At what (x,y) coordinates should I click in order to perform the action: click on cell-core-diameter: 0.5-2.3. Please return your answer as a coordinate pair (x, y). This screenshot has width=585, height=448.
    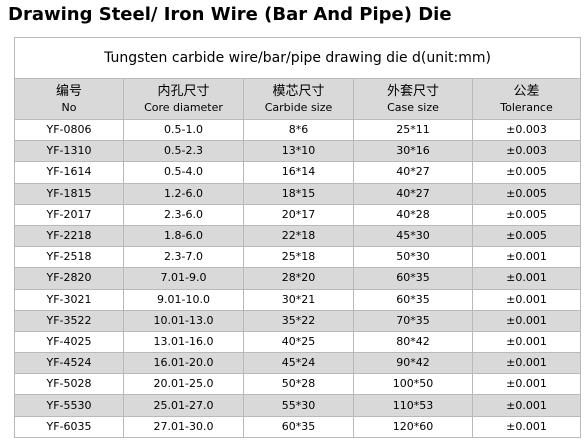
    Looking at the image, I should click on (183, 151).